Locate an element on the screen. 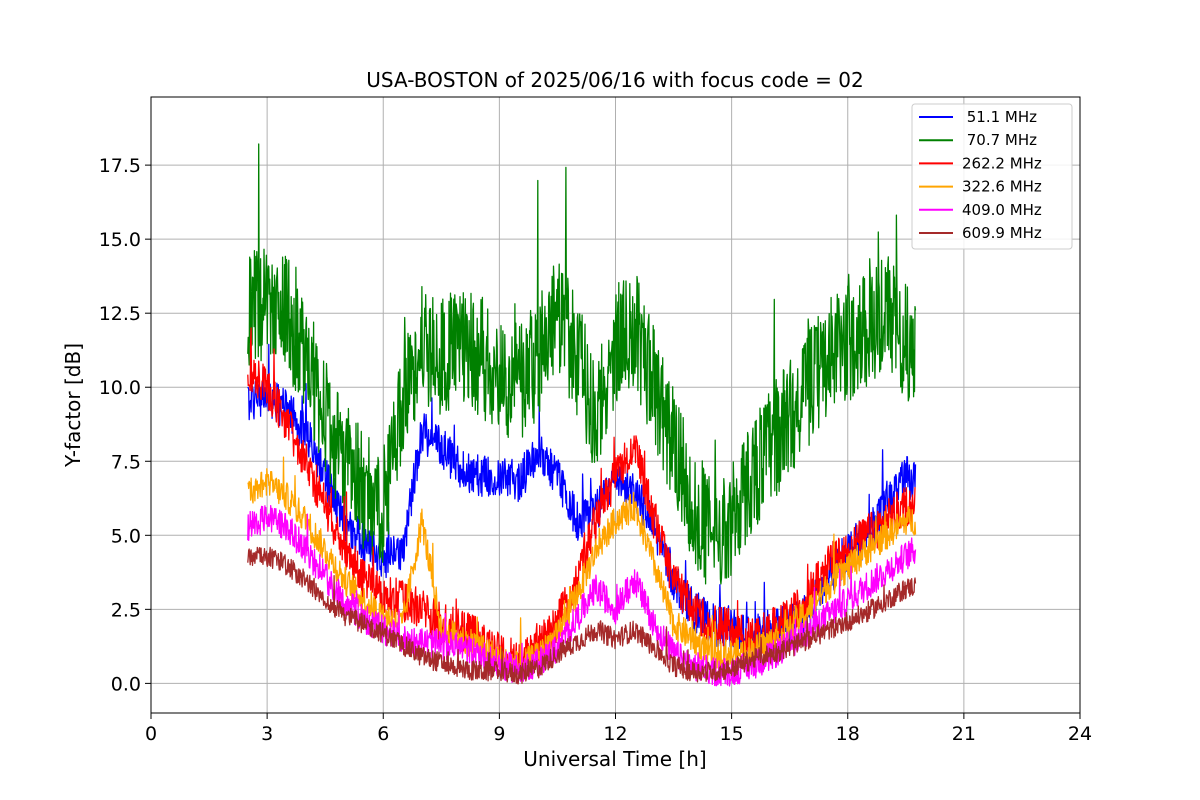 This screenshot has width=1200, height=800. y-tick-label: 17.5 is located at coordinates (120, 166).